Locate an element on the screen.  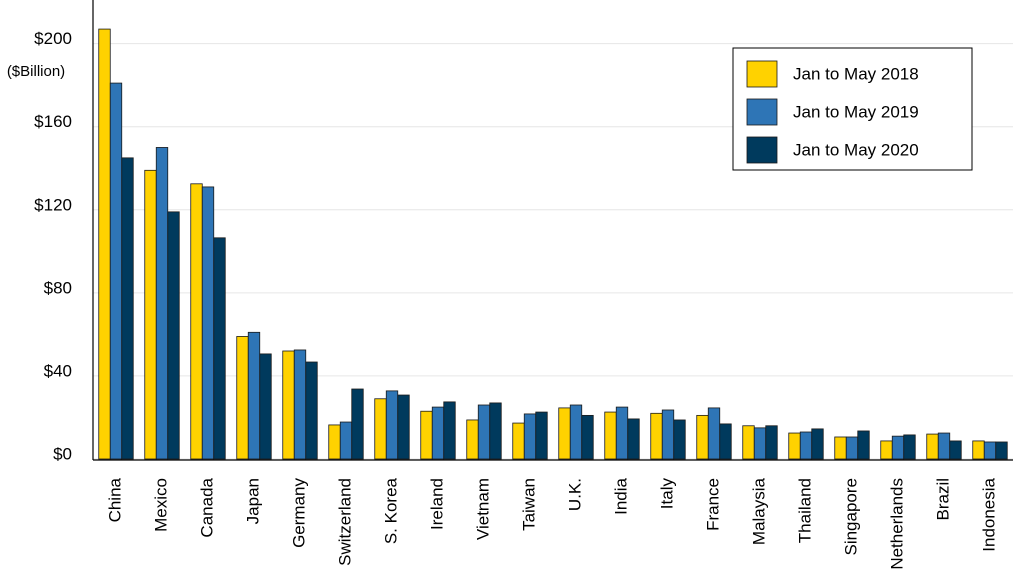
legend-label: Jan to May 2018 is located at coordinates (856, 73).